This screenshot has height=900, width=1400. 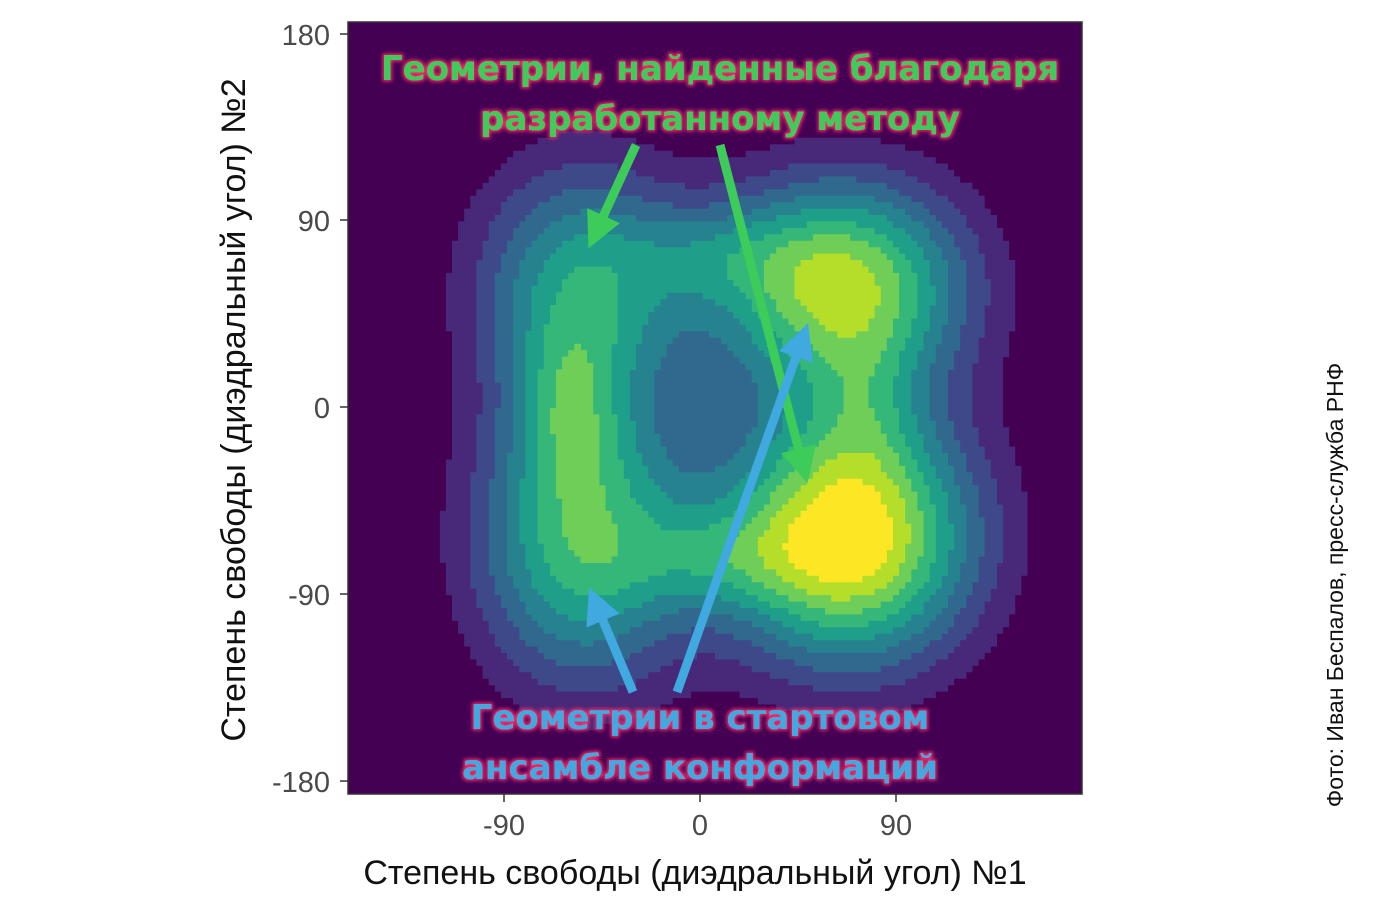 What do you see at coordinates (310, 409) in the screenshot?
I see `y-axis: 180 90 0 -90 -180` at bounding box center [310, 409].